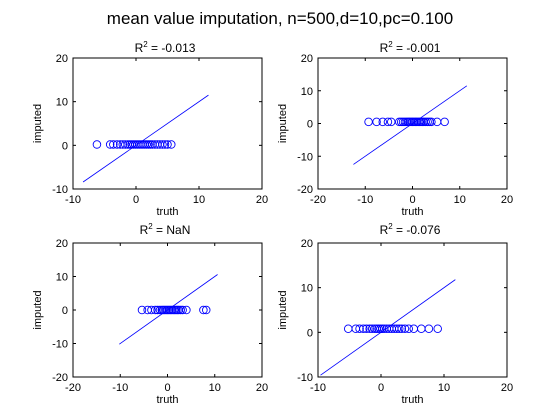  What do you see at coordinates (365, 200) in the screenshot?
I see `panel-2-xtick-label: -10` at bounding box center [365, 200].